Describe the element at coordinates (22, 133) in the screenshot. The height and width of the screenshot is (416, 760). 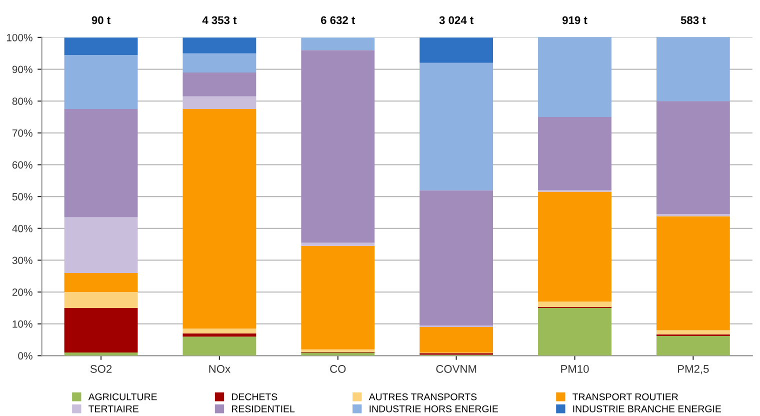
I see `y-tick-label: 70%` at that location.